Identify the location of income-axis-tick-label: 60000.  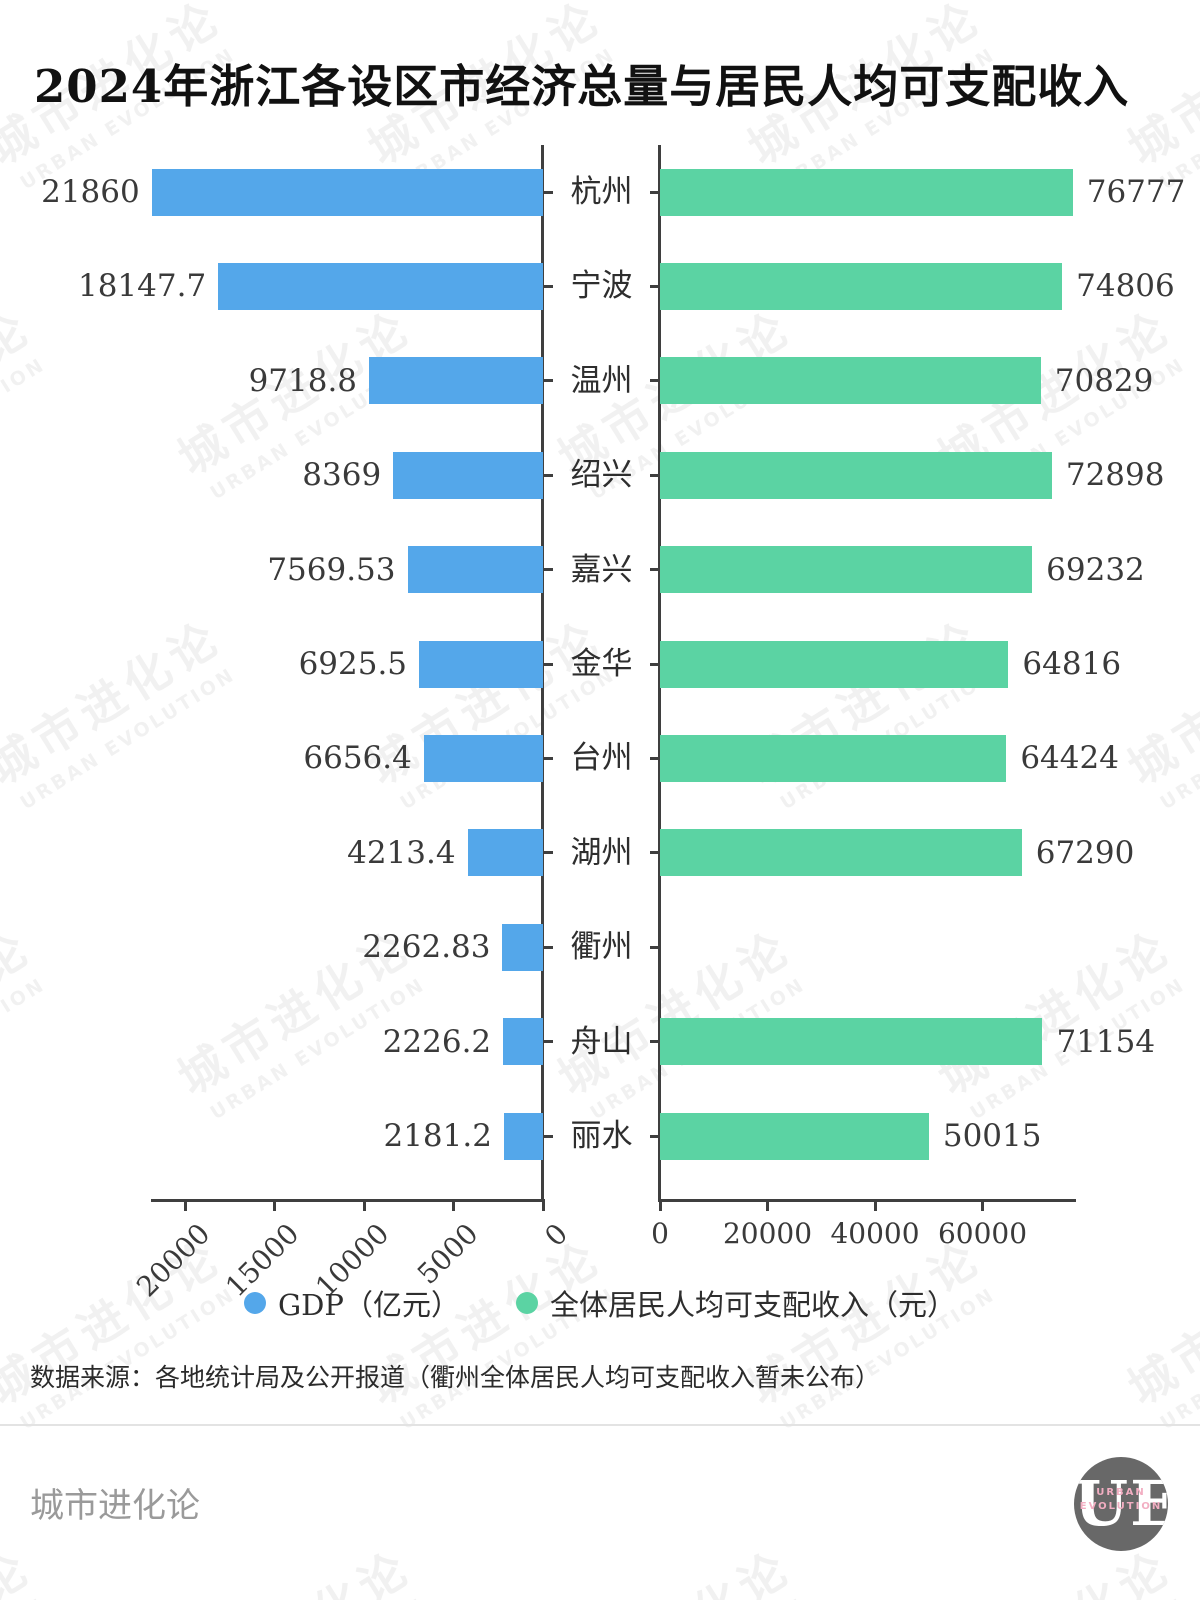
(982, 1233).